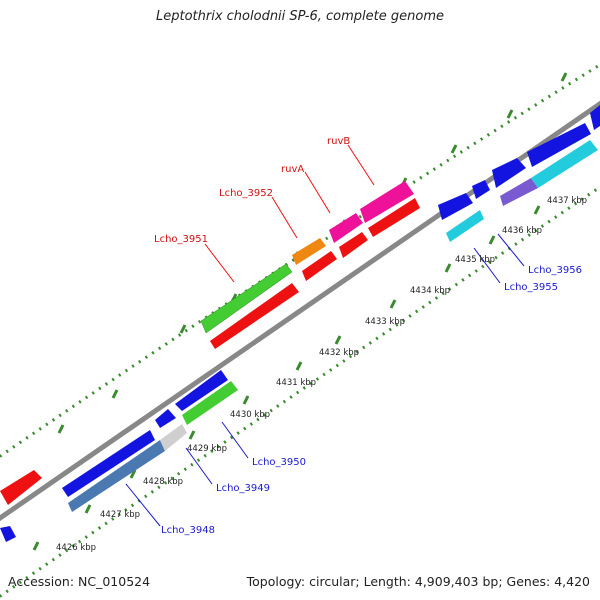 Image resolution: width=600 pixels, height=600 pixels. Describe the element at coordinates (522, 231) in the screenshot. I see `kbp-label: 4436 kbp` at that location.